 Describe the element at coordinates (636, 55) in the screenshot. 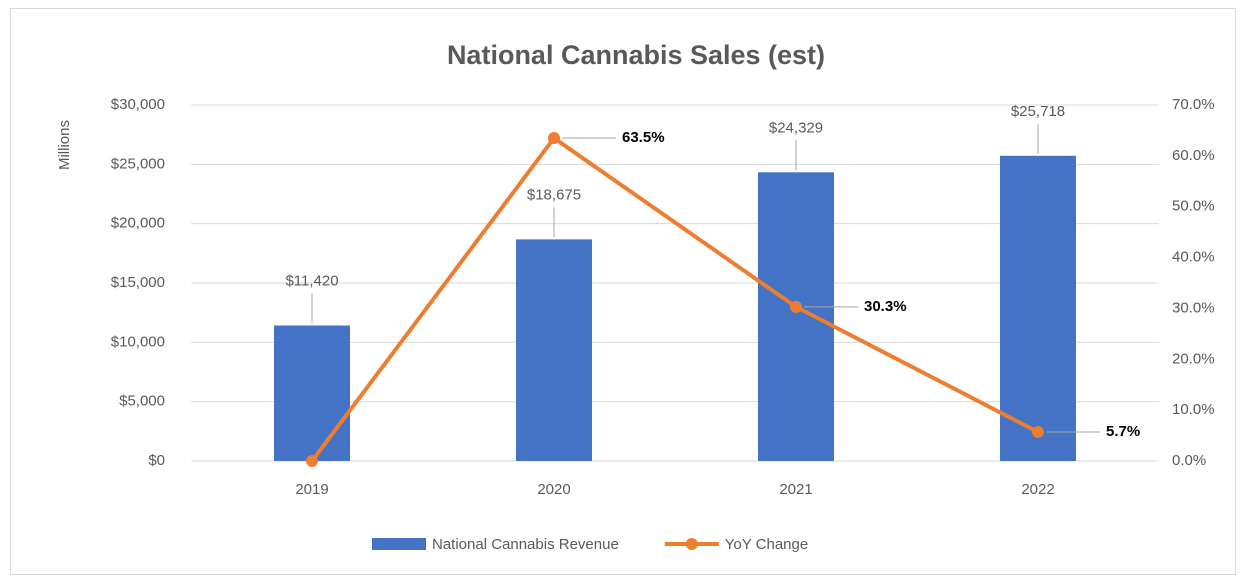

I see `chart-title: National Cannabis Sales (est)` at that location.